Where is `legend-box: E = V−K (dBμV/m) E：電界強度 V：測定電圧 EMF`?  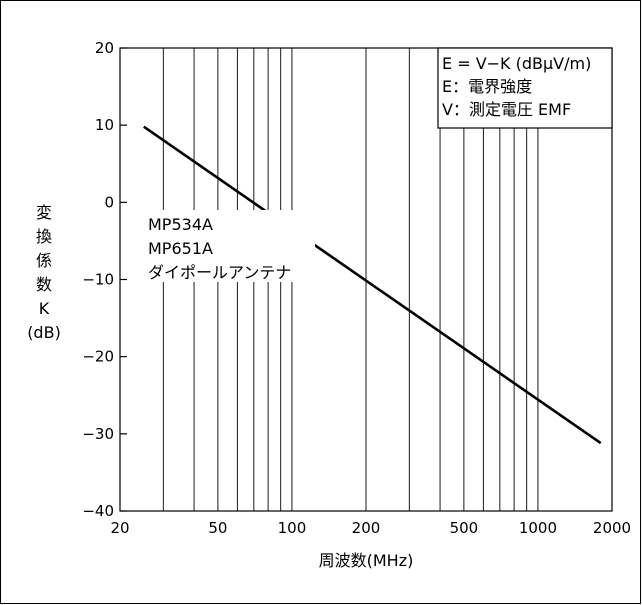
legend-box: E = V−K (dBμV/m) E：電界強度 V：測定電圧 EMF is located at coordinates (525, 88).